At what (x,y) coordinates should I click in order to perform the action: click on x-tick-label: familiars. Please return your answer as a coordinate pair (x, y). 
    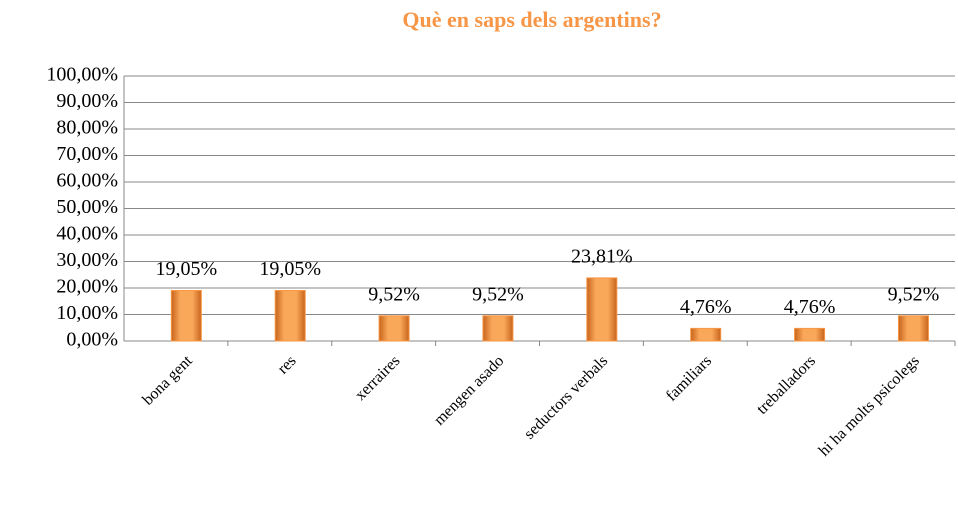
    Looking at the image, I should click on (689, 378).